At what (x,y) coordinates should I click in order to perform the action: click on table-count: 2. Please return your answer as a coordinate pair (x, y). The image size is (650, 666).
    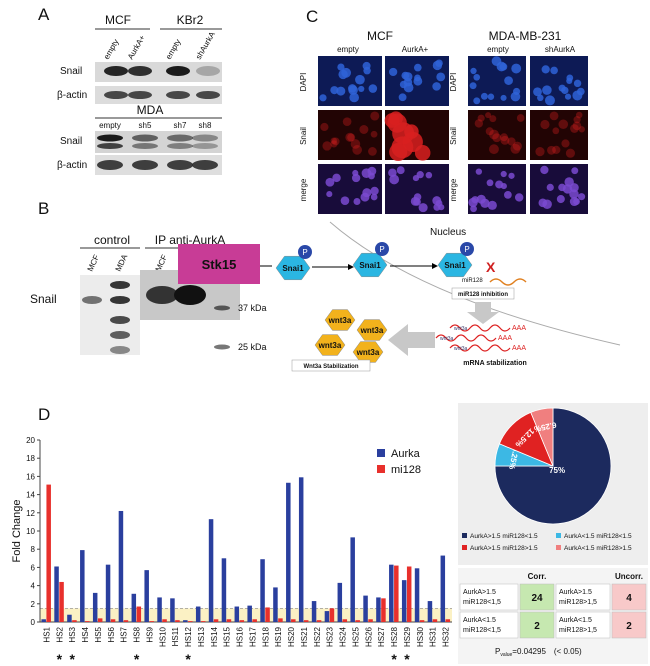
    Looking at the image, I should click on (537, 626).